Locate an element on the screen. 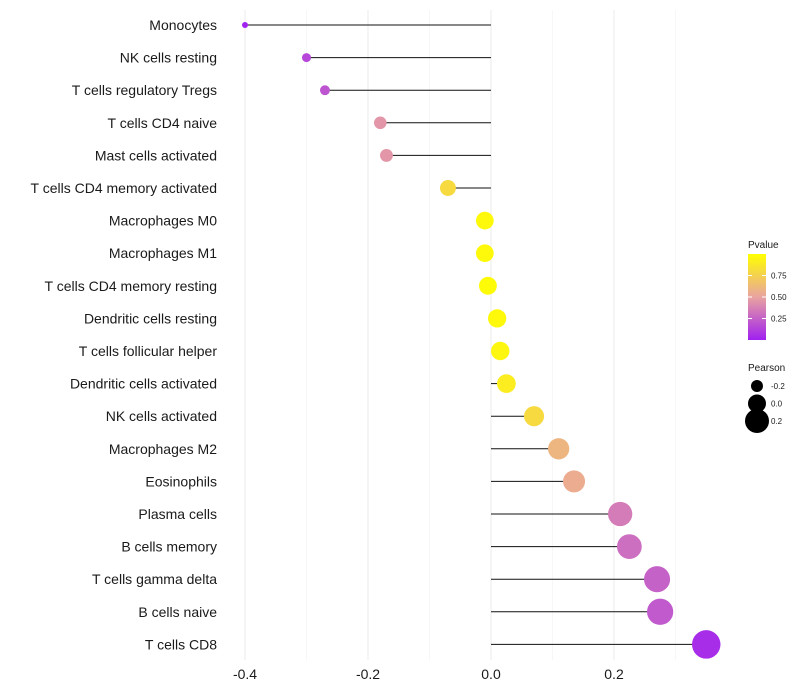 The width and height of the screenshot is (800, 700). category-label: Eosinophils is located at coordinates (181, 481).